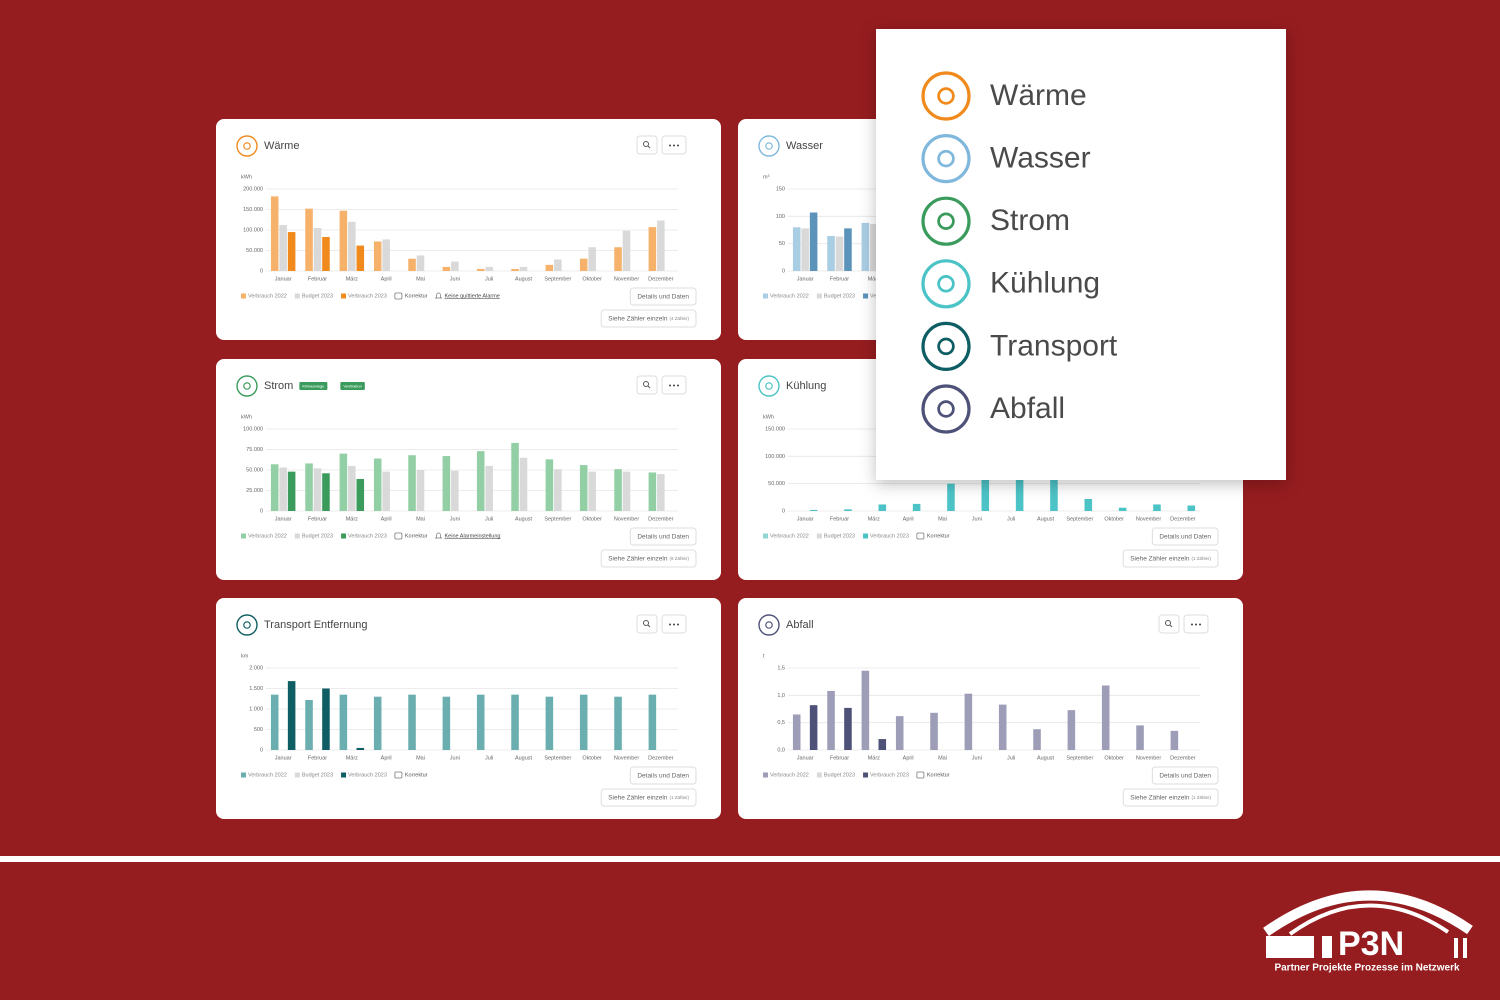  What do you see at coordinates (1327, 947) in the screenshot?
I see `logo-block` at bounding box center [1327, 947].